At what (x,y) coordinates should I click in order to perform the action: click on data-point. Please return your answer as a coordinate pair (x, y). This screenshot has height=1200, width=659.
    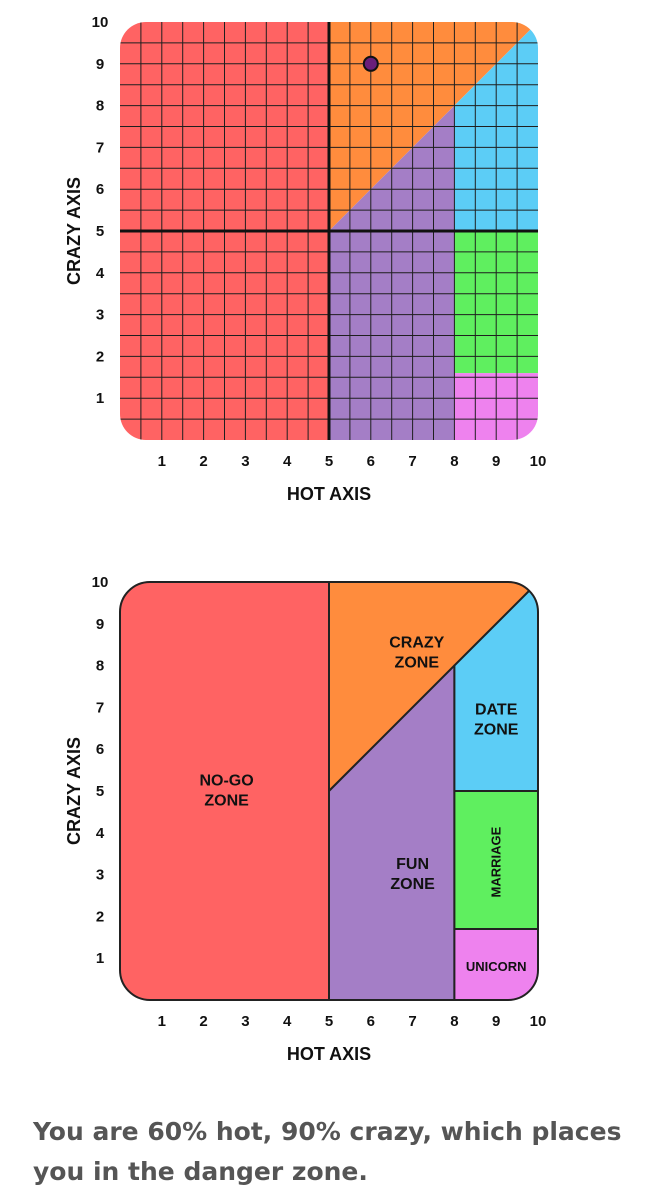
    Looking at the image, I should click on (370, 63).